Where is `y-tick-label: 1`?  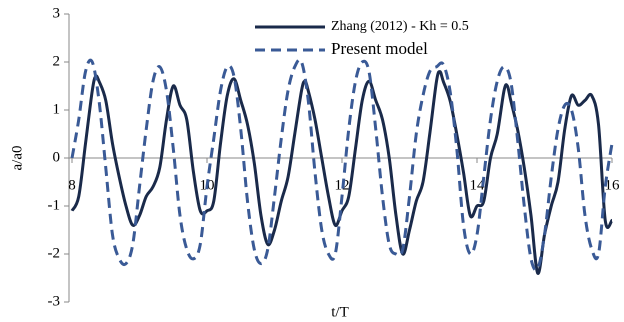 y-tick-label: 1 is located at coordinates (57, 109).